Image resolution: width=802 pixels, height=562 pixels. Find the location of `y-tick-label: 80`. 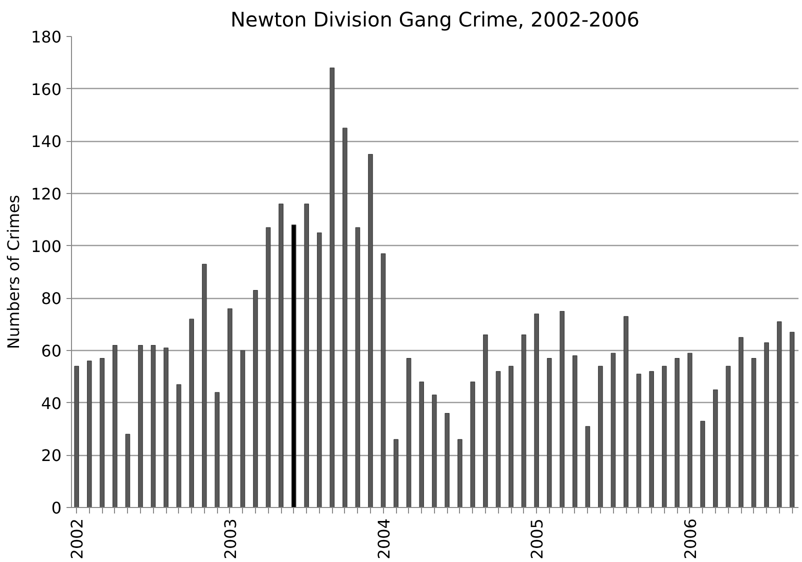

y-tick-label: 80 is located at coordinates (51, 298).